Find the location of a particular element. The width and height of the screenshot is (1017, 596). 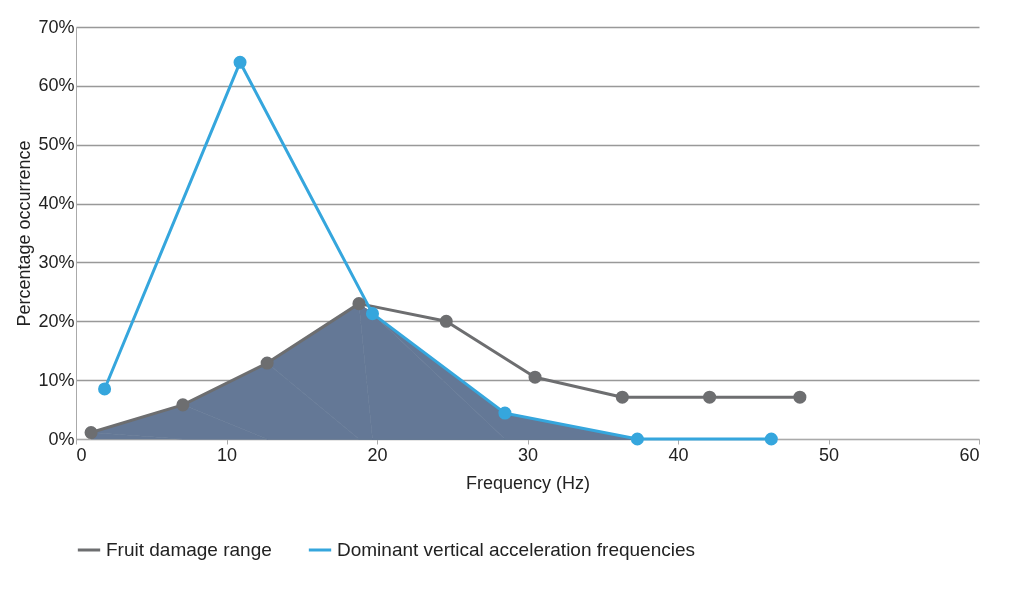

x-tick-label: 0 is located at coordinates (81, 454).